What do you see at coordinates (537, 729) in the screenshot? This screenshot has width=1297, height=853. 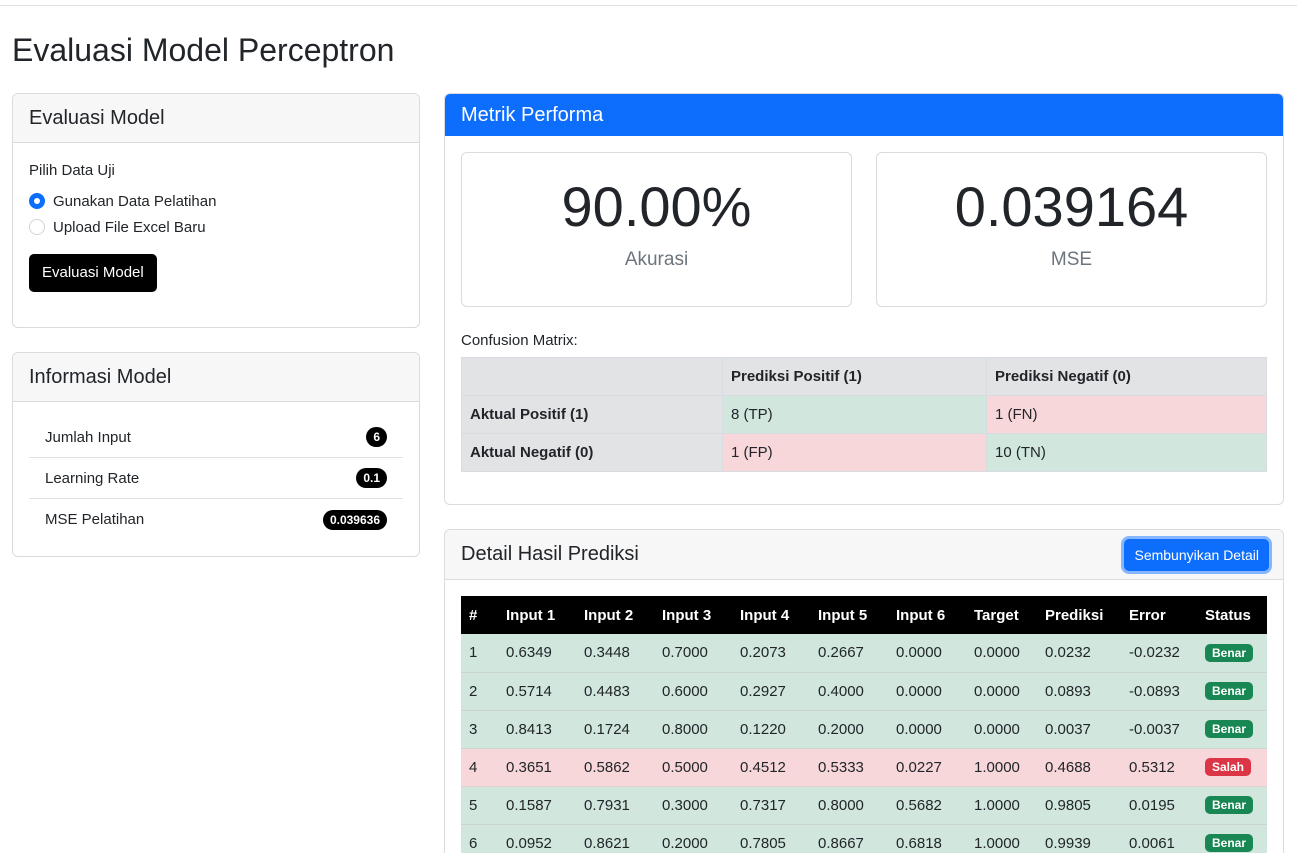 I see `table-cell: 0.8413` at bounding box center [537, 729].